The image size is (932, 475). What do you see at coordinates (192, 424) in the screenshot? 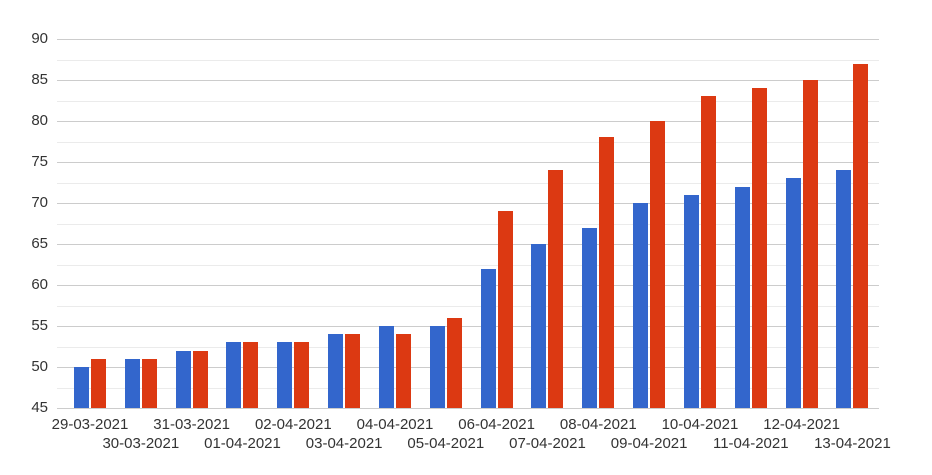
I see `x-axis-tick-label: 31-03-2021` at bounding box center [192, 424].